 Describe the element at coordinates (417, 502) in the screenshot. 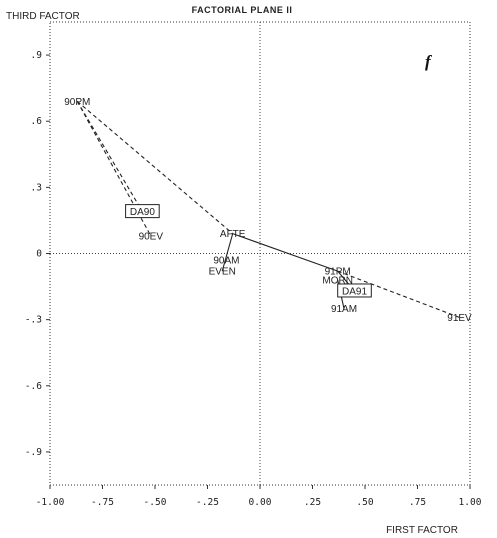

I see `x-tick-label: .75` at that location.